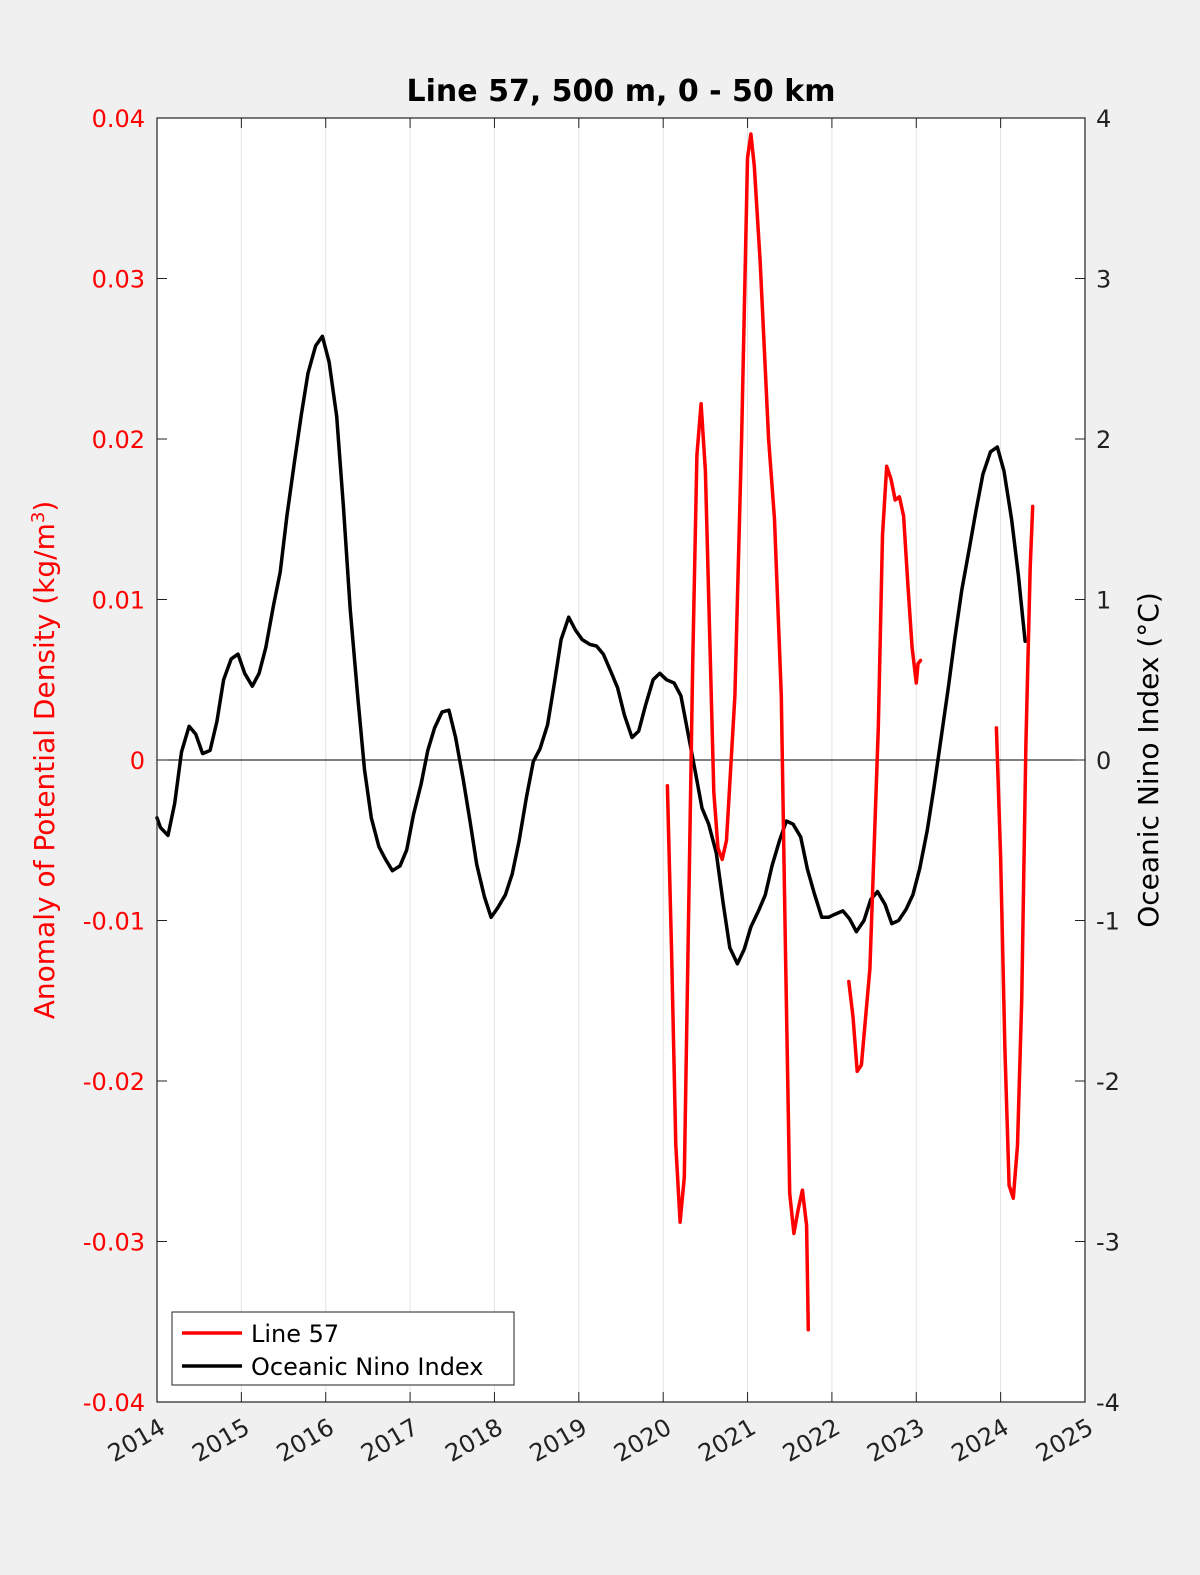 This screenshot has width=1200, height=1575. What do you see at coordinates (305, 1440) in the screenshot?
I see `x-tick-label: 2016` at bounding box center [305, 1440].